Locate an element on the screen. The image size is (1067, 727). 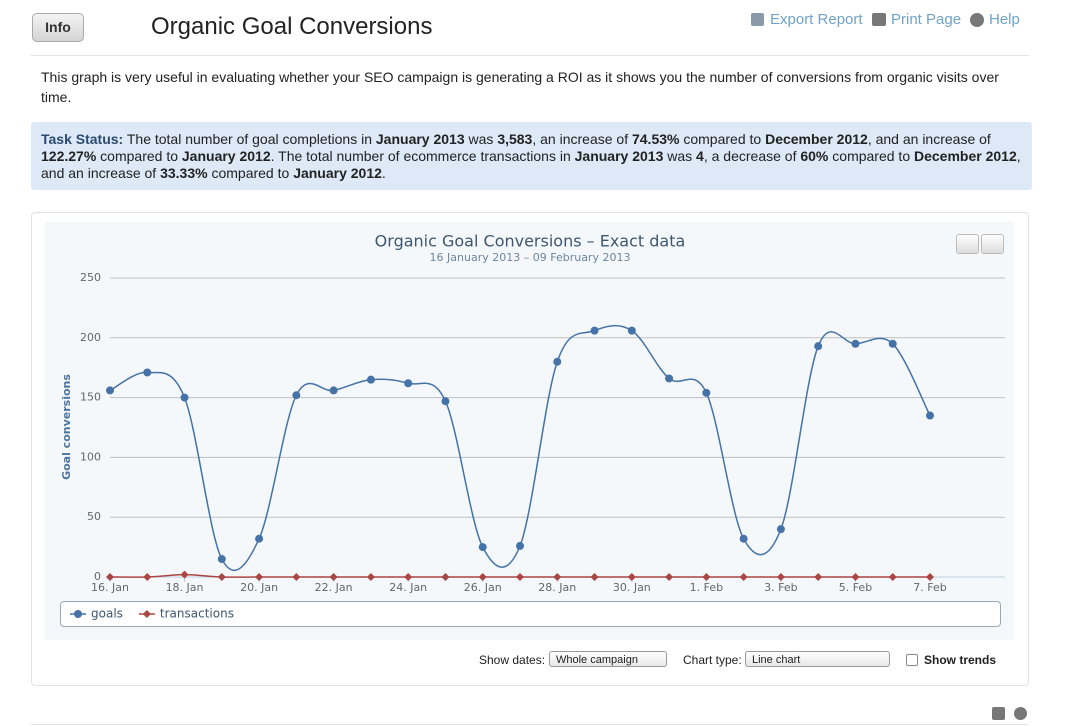
chart-type-label: Chart type: is located at coordinates (712, 660).